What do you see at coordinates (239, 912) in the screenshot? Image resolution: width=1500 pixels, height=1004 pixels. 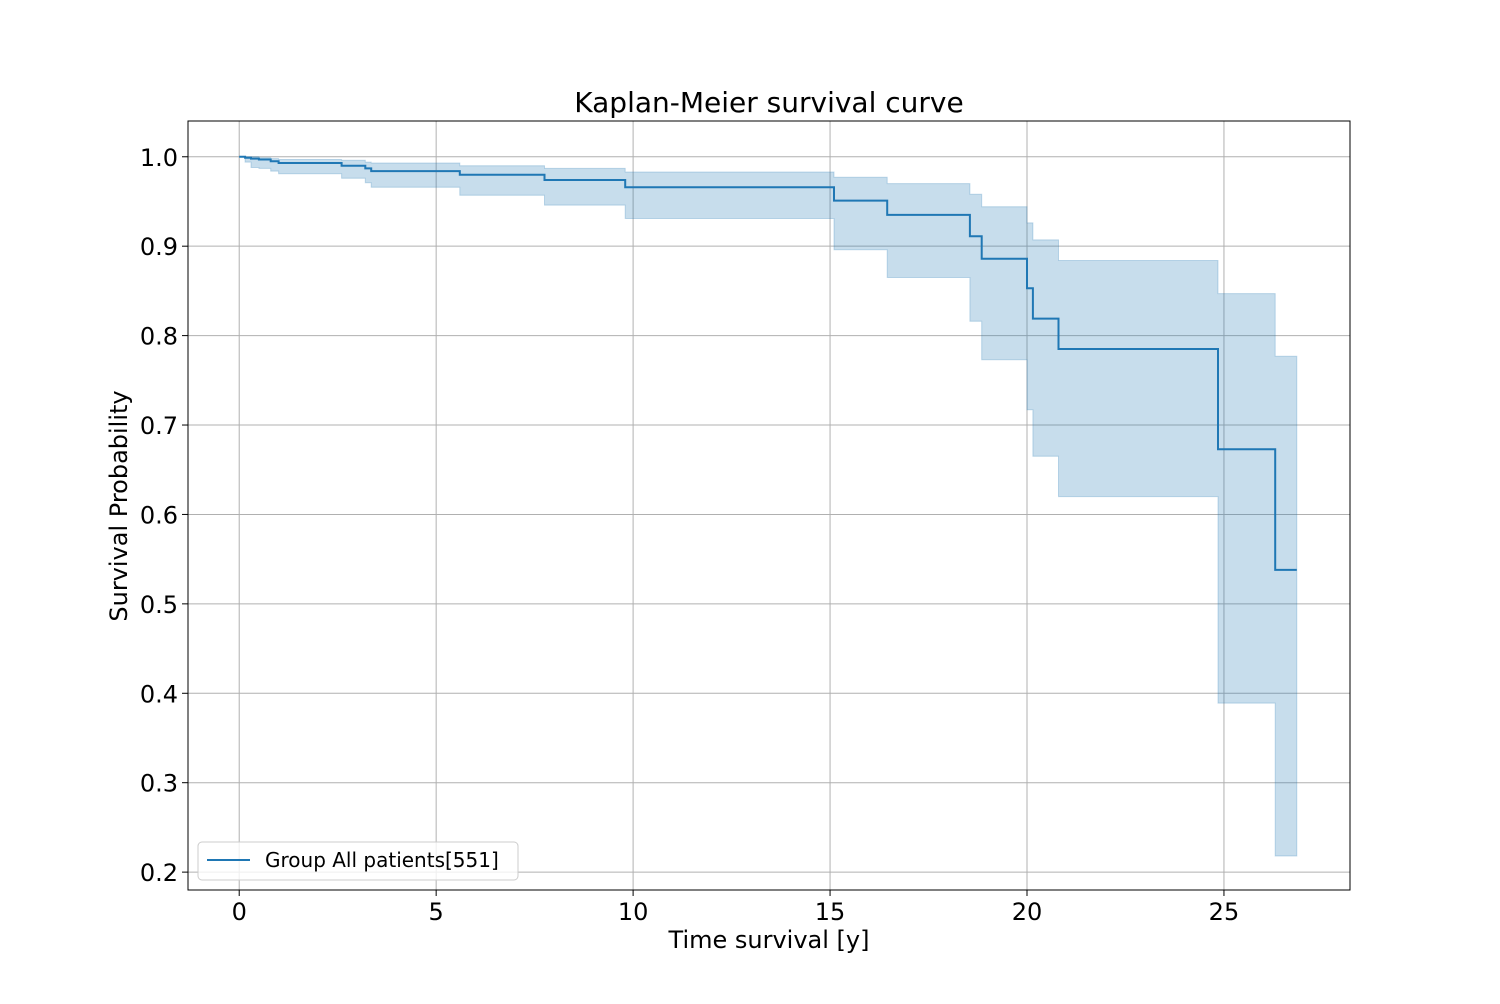 I see `x-tick-label: 0` at bounding box center [239, 912].